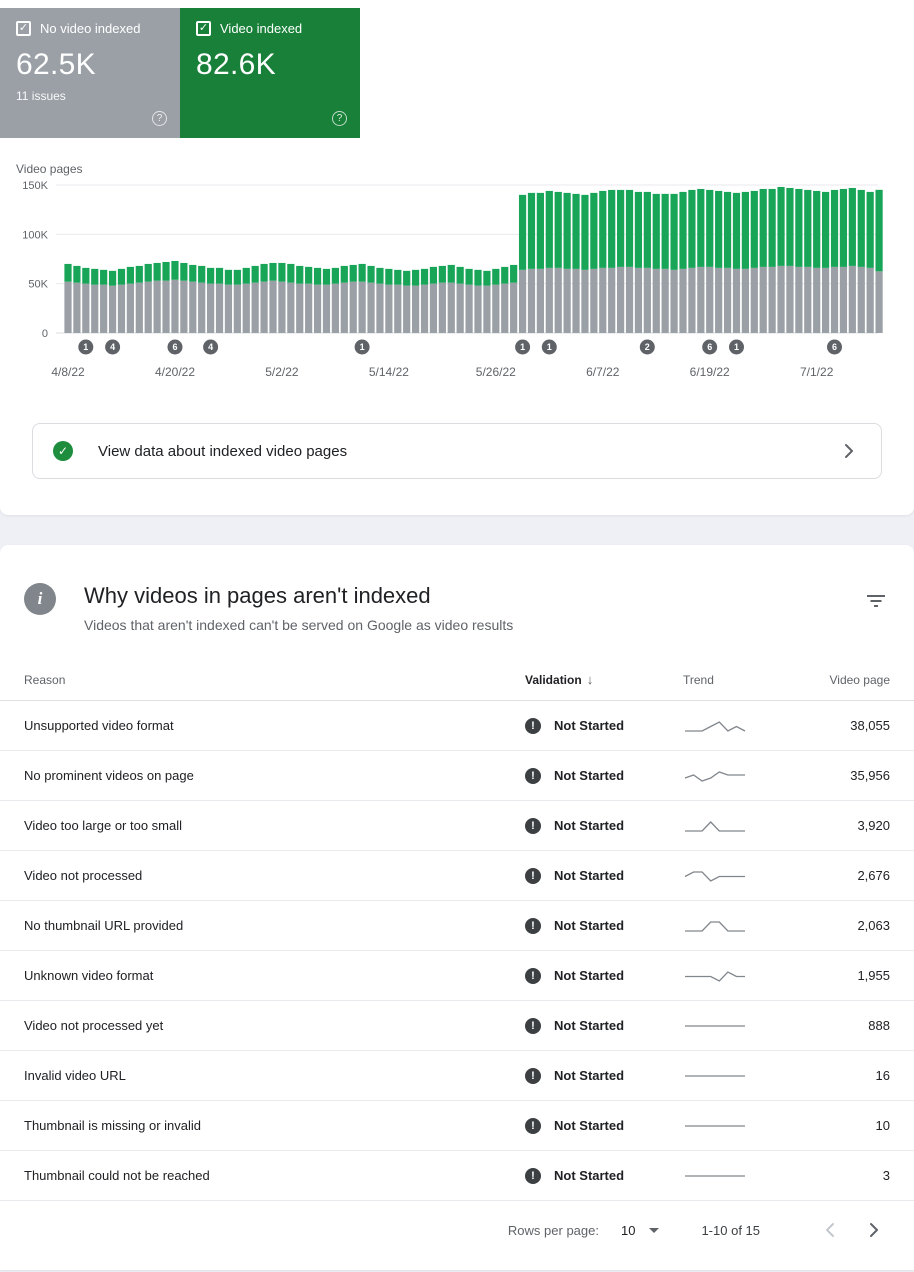 This screenshot has width=914, height=1272. I want to click on column-header-reason: Reason, so click(45, 679).